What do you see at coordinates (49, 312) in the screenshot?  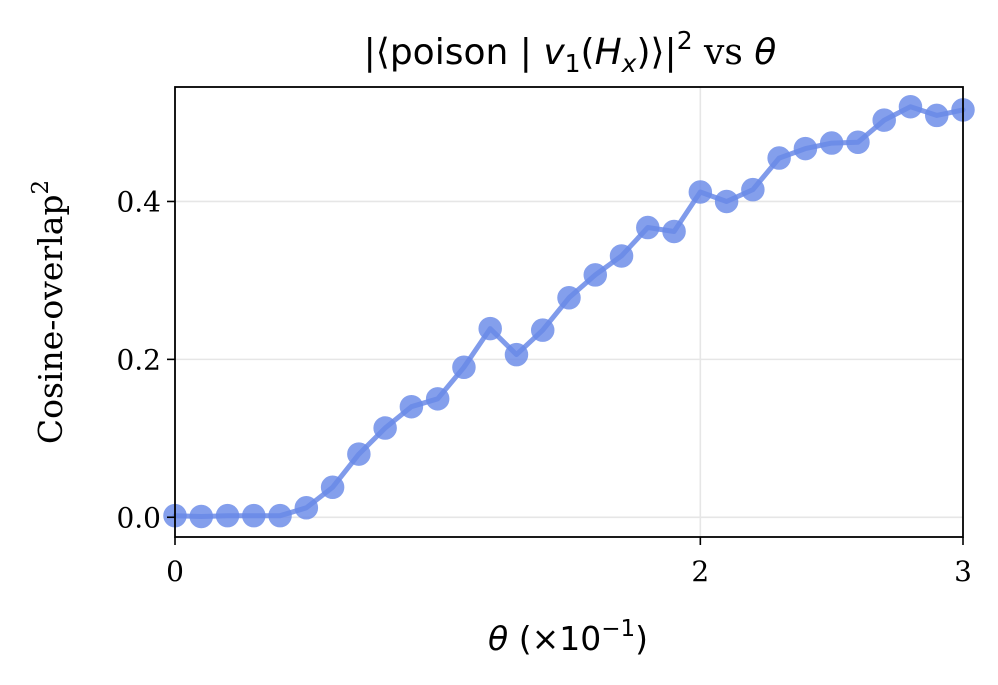 I see `y-axis-label: Cosine-overlap2` at bounding box center [49, 312].